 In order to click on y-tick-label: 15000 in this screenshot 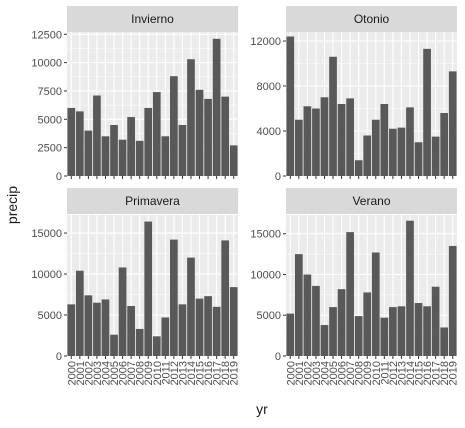, I will do `click(265, 235)`.